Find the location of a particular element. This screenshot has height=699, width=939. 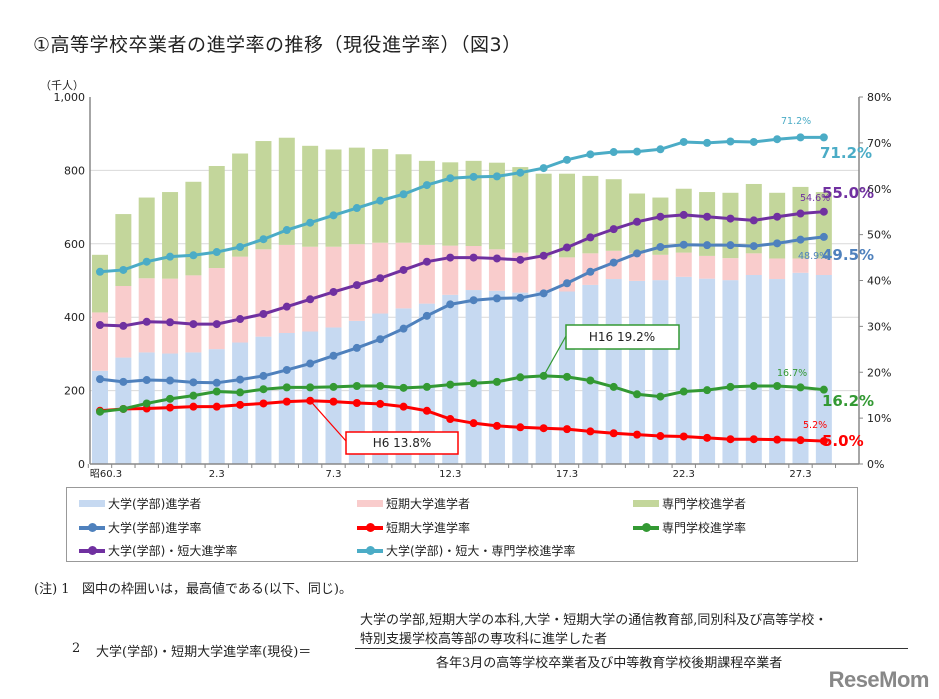

right-tick-label: 50% is located at coordinates (879, 235).